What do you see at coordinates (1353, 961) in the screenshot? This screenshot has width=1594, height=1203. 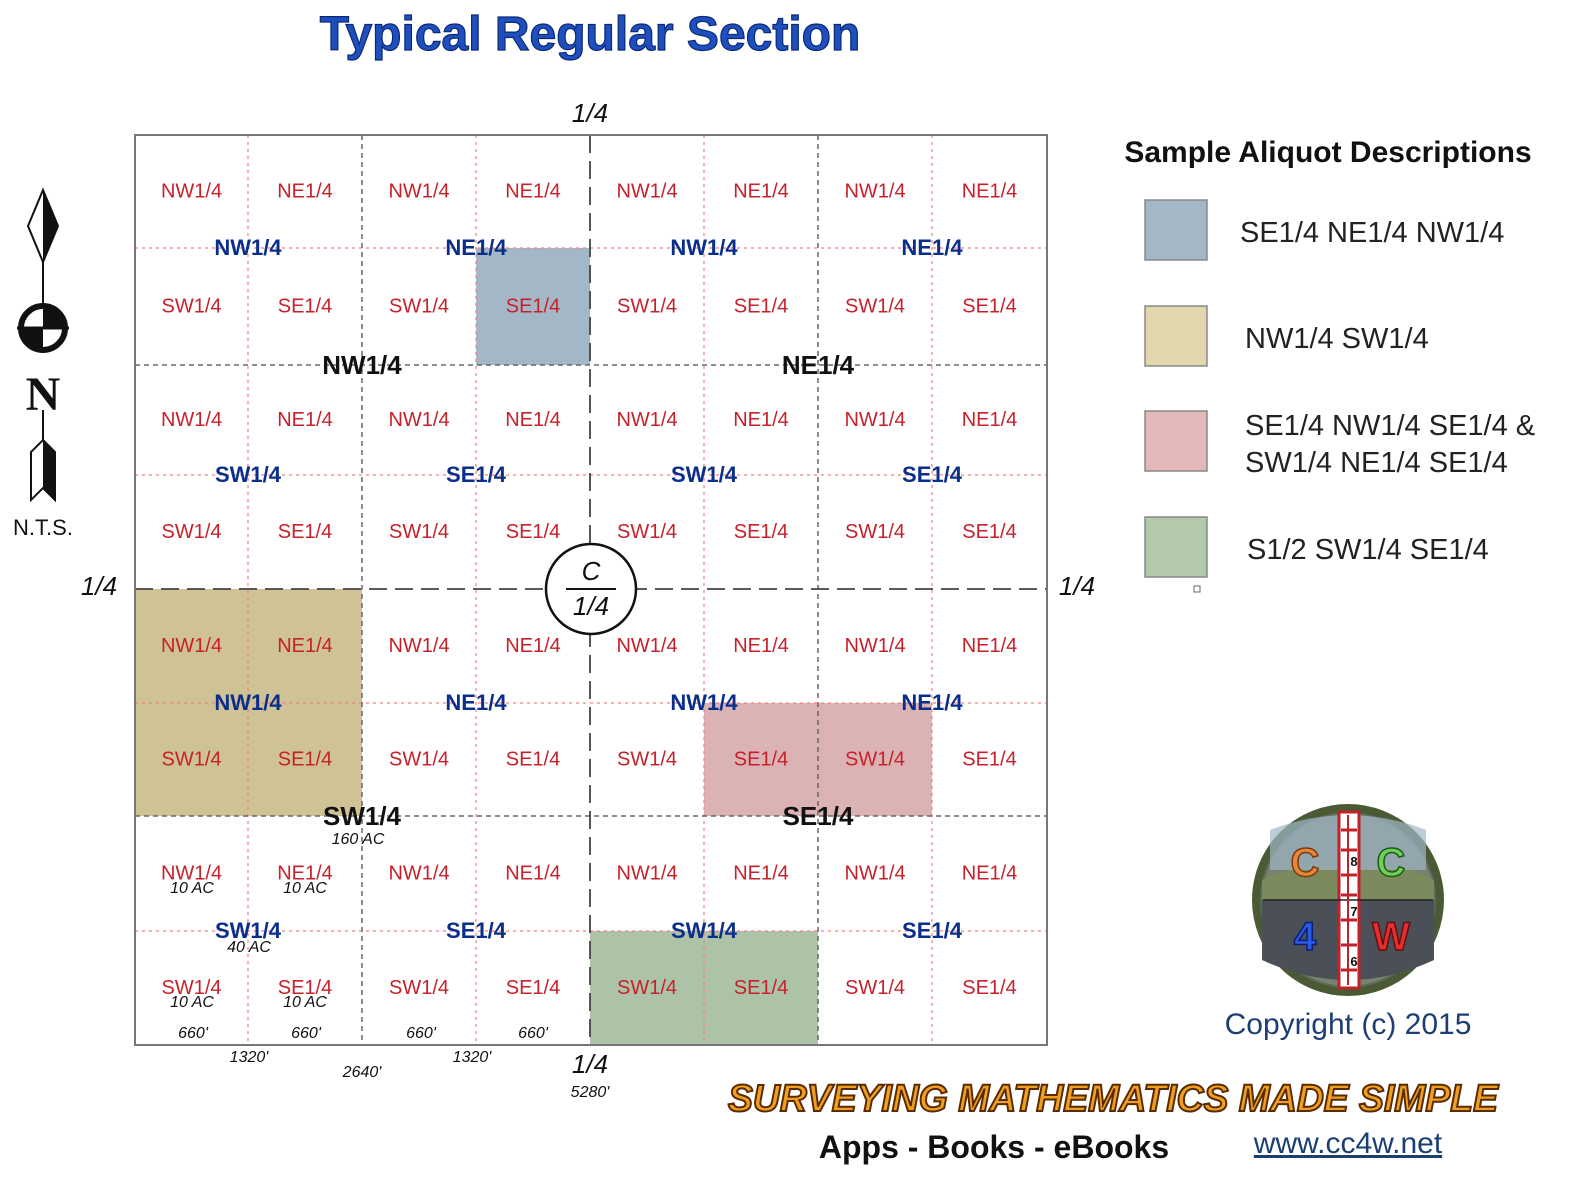 I see `logo-rod-number: 6` at bounding box center [1353, 961].